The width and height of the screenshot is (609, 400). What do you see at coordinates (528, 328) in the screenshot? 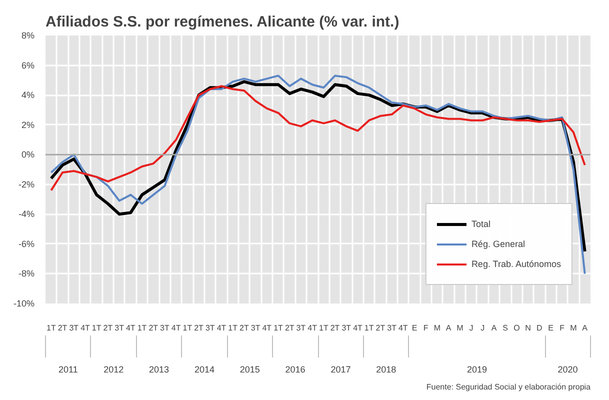
I see `category-label: N` at bounding box center [528, 328].